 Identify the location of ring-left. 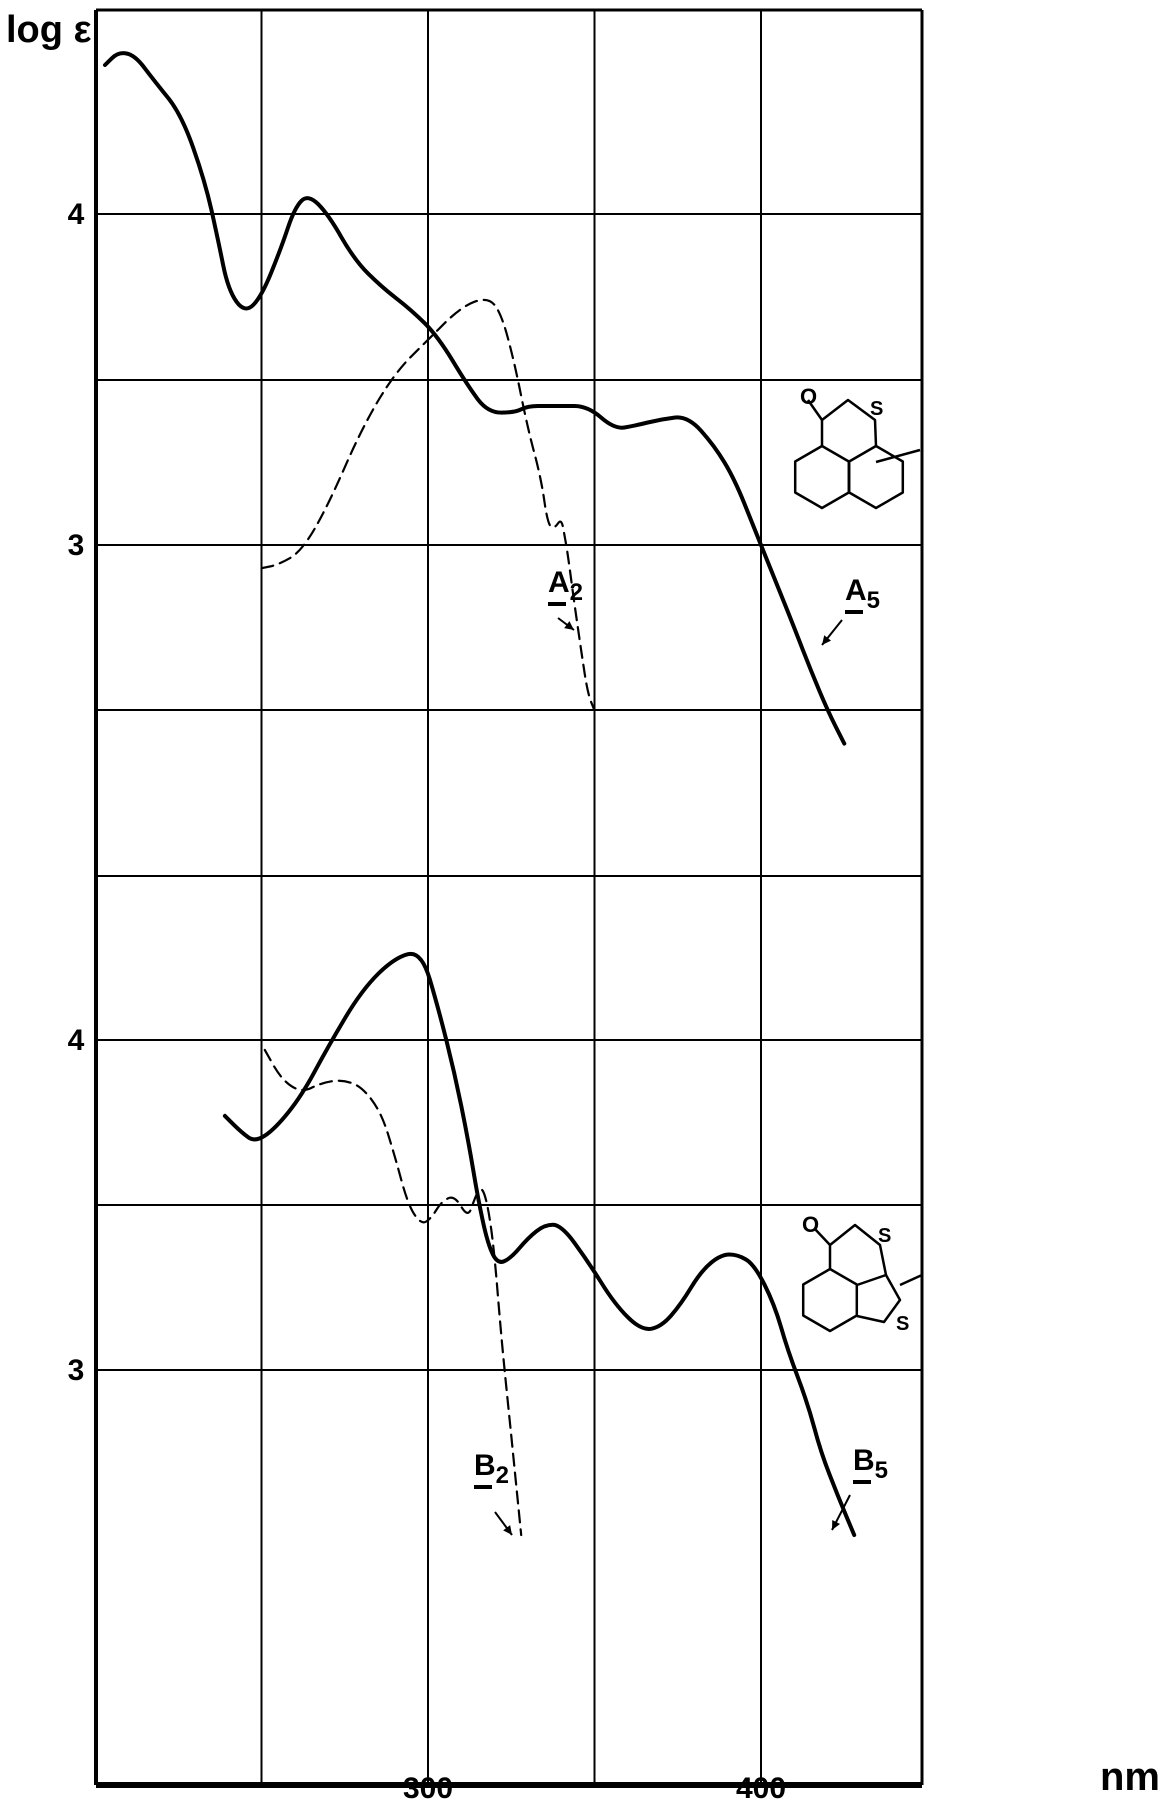
(822, 477).